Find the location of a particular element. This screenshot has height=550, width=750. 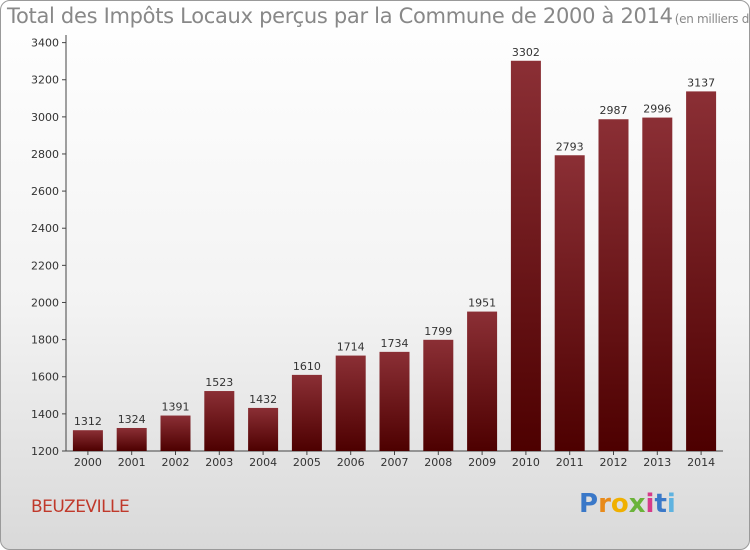

bar-value-label: 1432 is located at coordinates (263, 399).